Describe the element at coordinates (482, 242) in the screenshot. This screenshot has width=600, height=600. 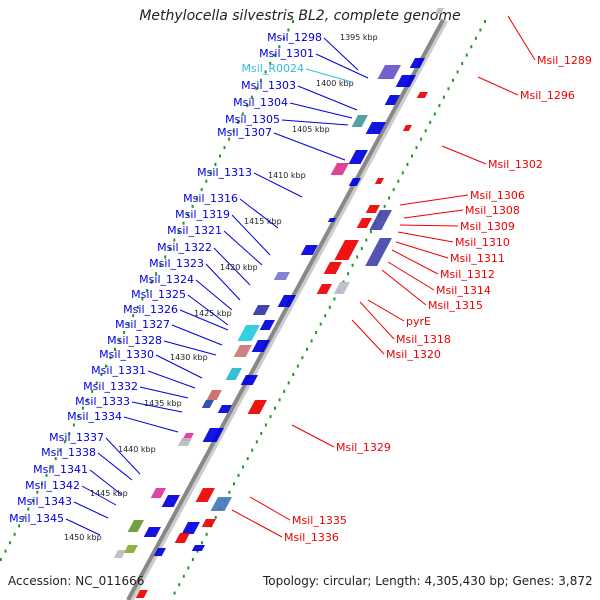
I see `gene-label-msil-1310: Msil_1310` at that location.